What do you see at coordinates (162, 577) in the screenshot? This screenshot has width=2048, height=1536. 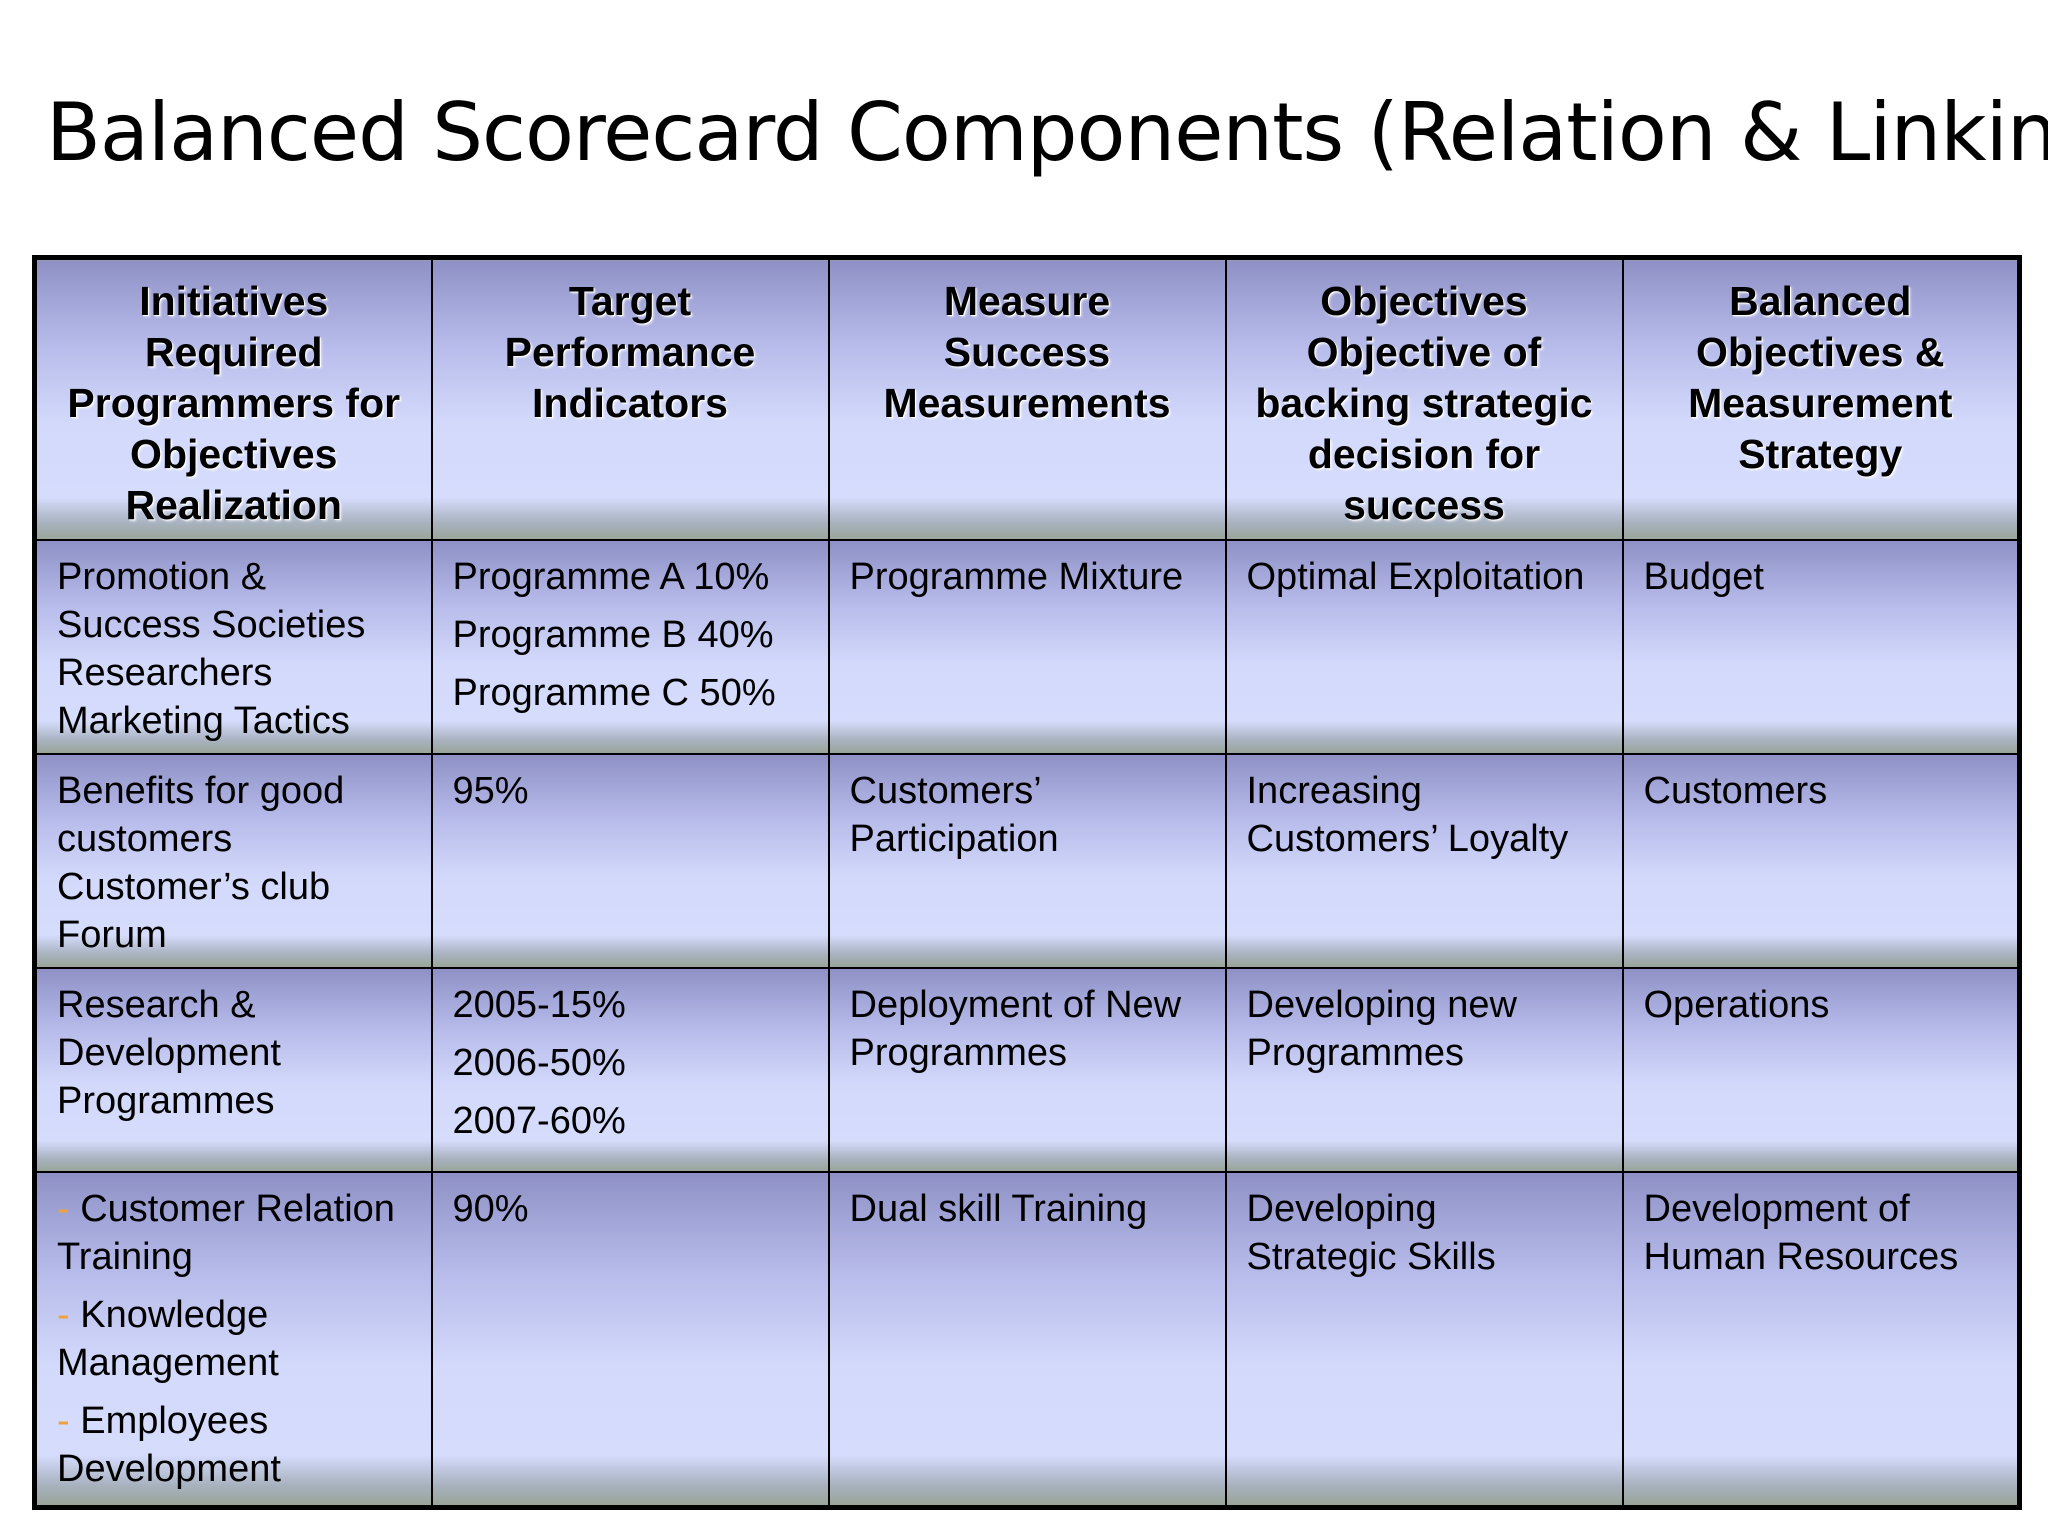 I see `cell-text: Promotion &` at bounding box center [162, 577].